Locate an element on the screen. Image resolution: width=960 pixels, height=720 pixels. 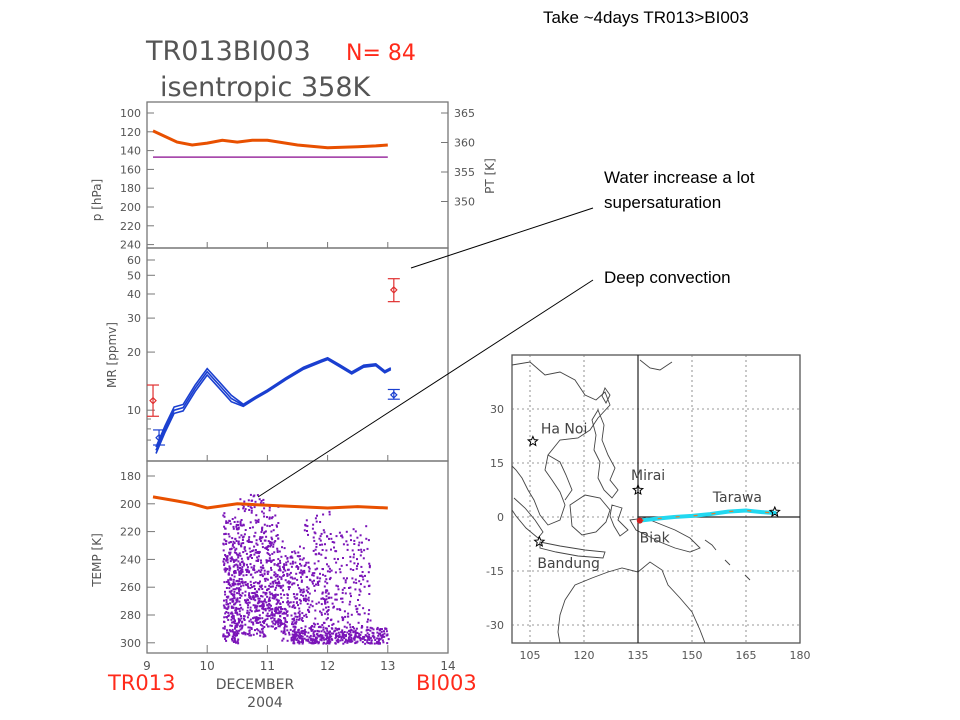
place-label: Biak is located at coordinates (655, 539).